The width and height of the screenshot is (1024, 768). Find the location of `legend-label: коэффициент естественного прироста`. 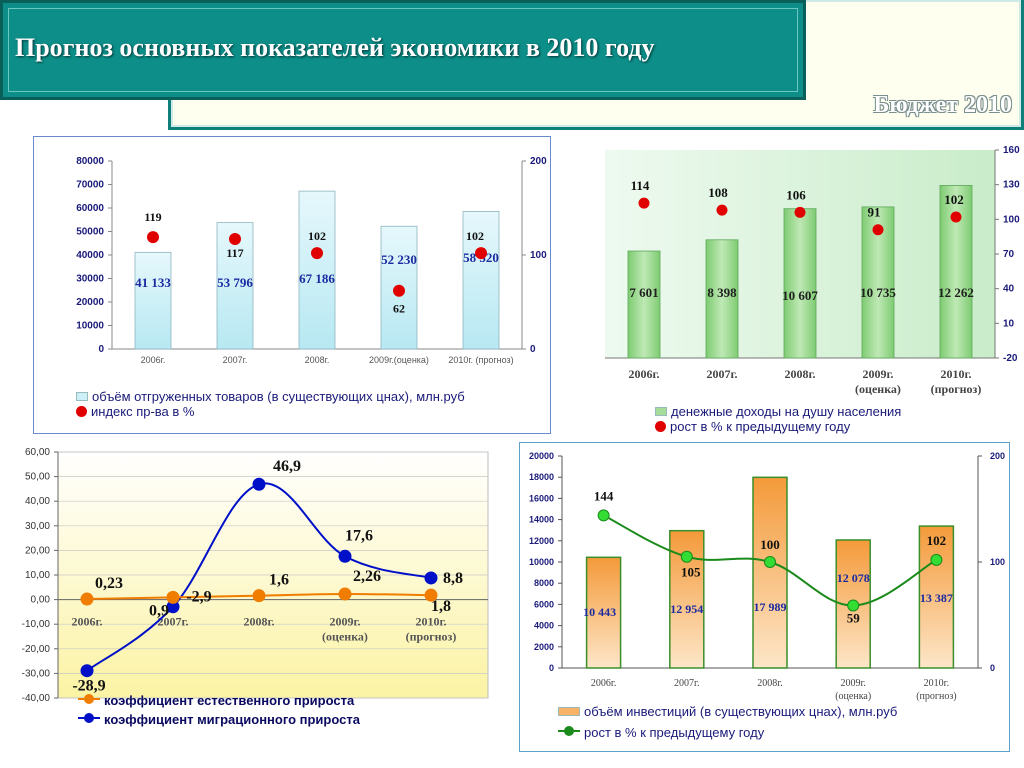

legend-label: коэффициент естественного прироста is located at coordinates (229, 700).